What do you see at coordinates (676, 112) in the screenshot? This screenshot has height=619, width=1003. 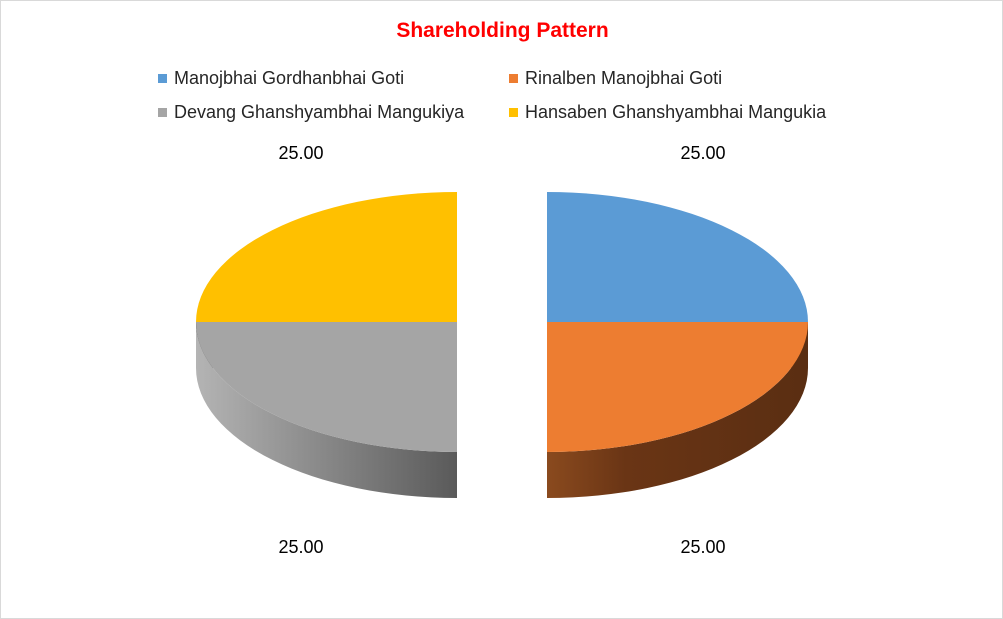 I see `legend-label: Hansaben Ghanshyambhai Mangukia` at bounding box center [676, 112].